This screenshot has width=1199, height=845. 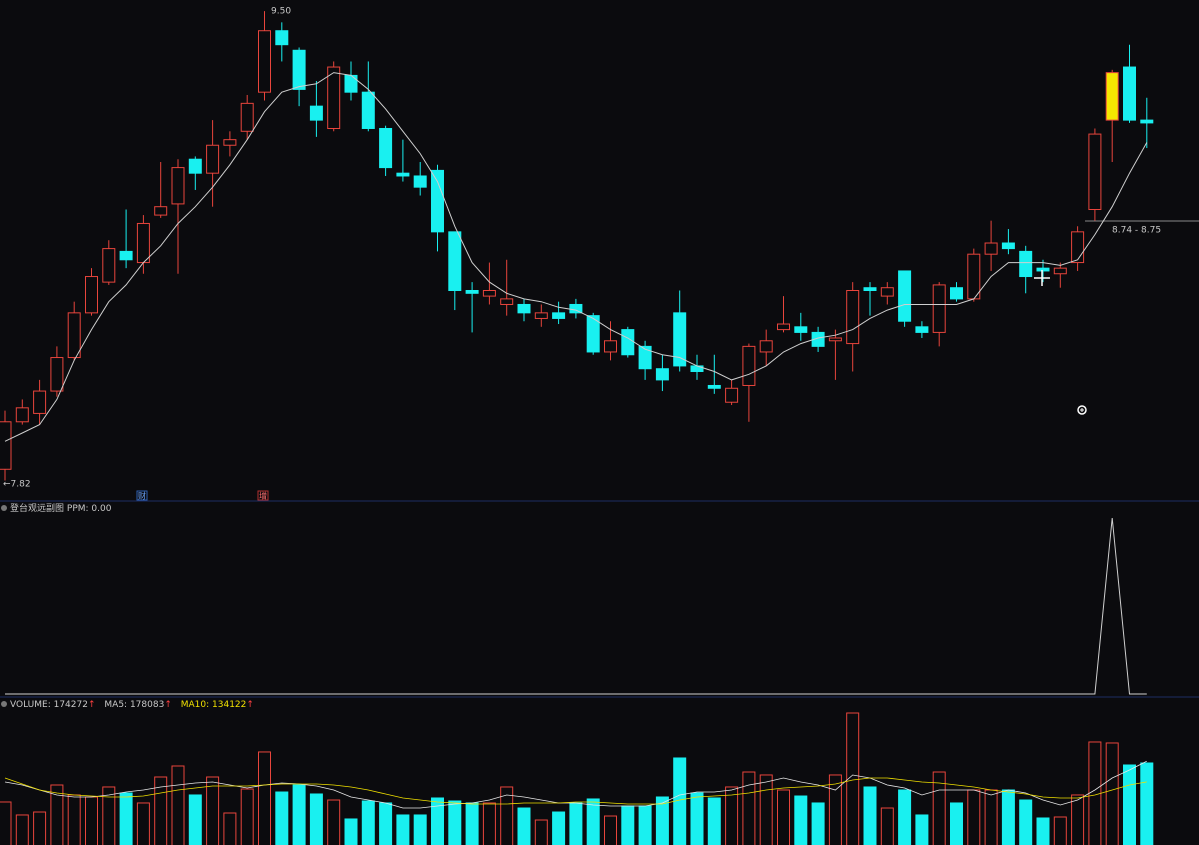 What do you see at coordinates (1136, 231) in the screenshot?
I see `range-label: 8.74 - 8.75` at bounding box center [1136, 231].